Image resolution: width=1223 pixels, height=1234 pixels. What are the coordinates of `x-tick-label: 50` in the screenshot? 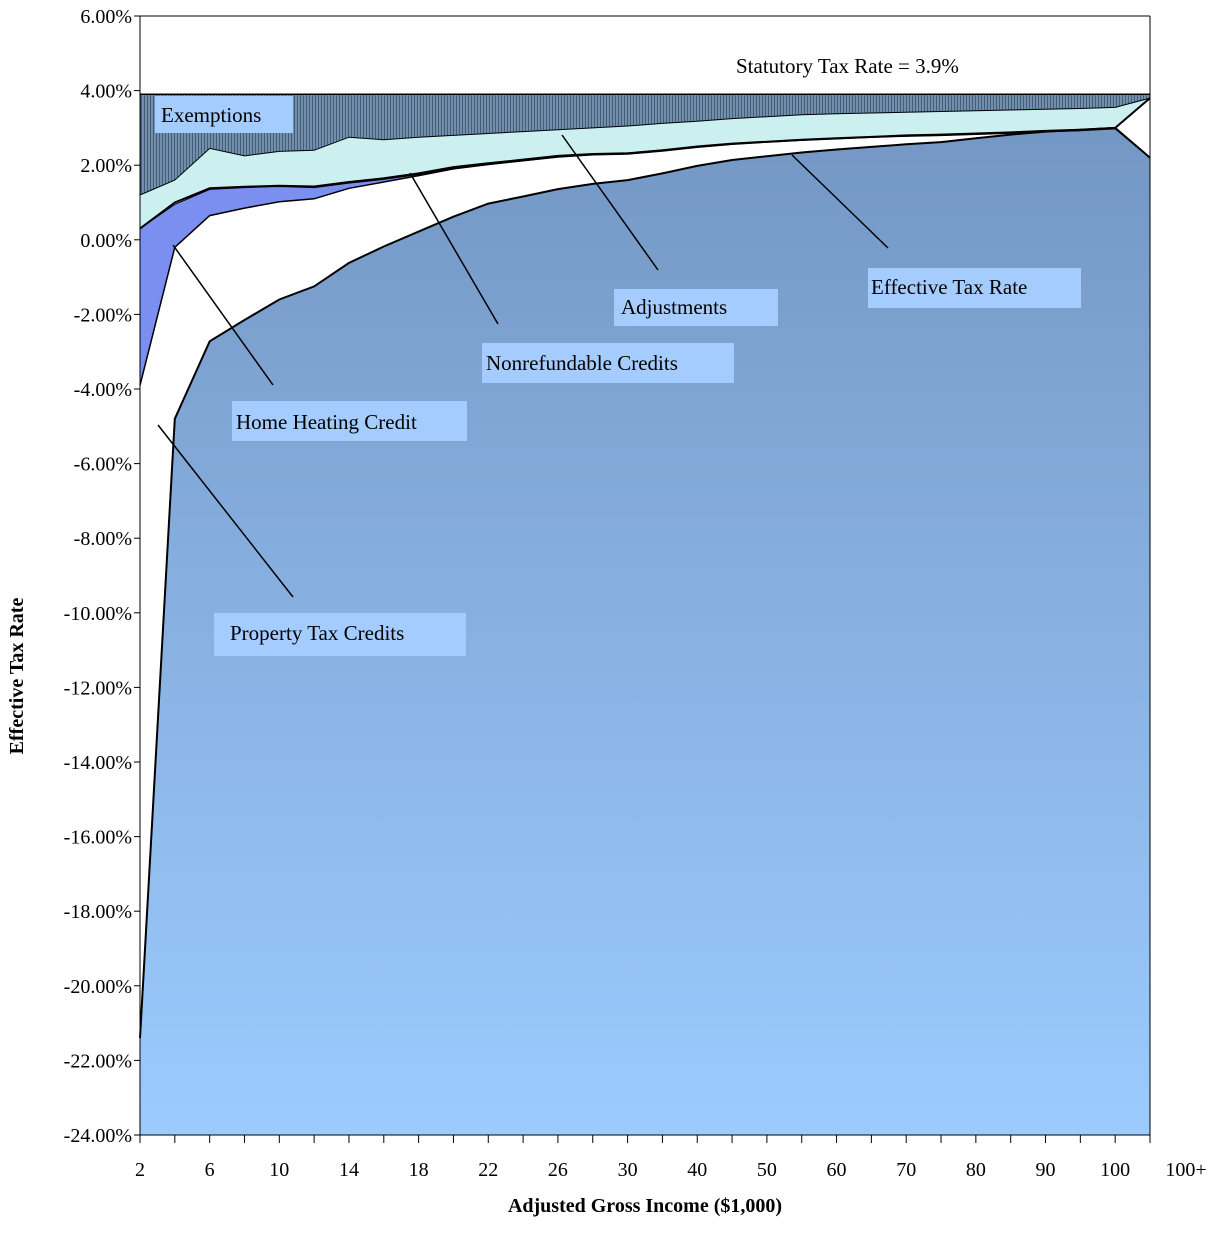 It's located at (767, 1170).